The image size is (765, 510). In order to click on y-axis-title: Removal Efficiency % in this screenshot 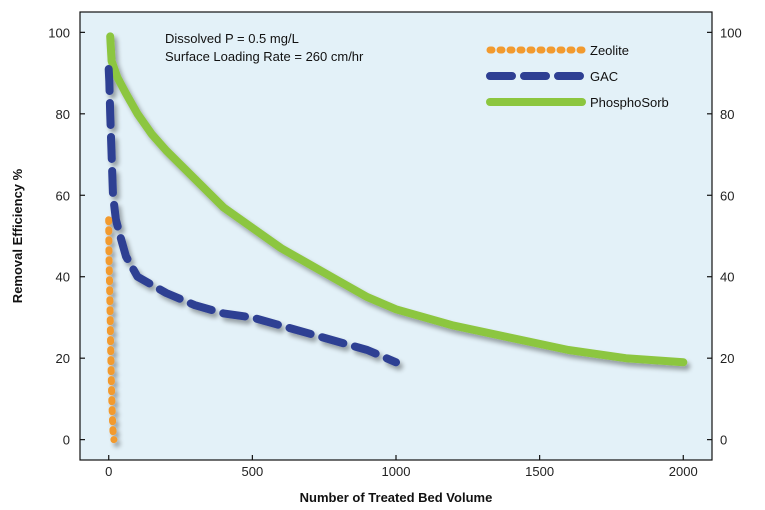, I will do `click(17, 235)`.